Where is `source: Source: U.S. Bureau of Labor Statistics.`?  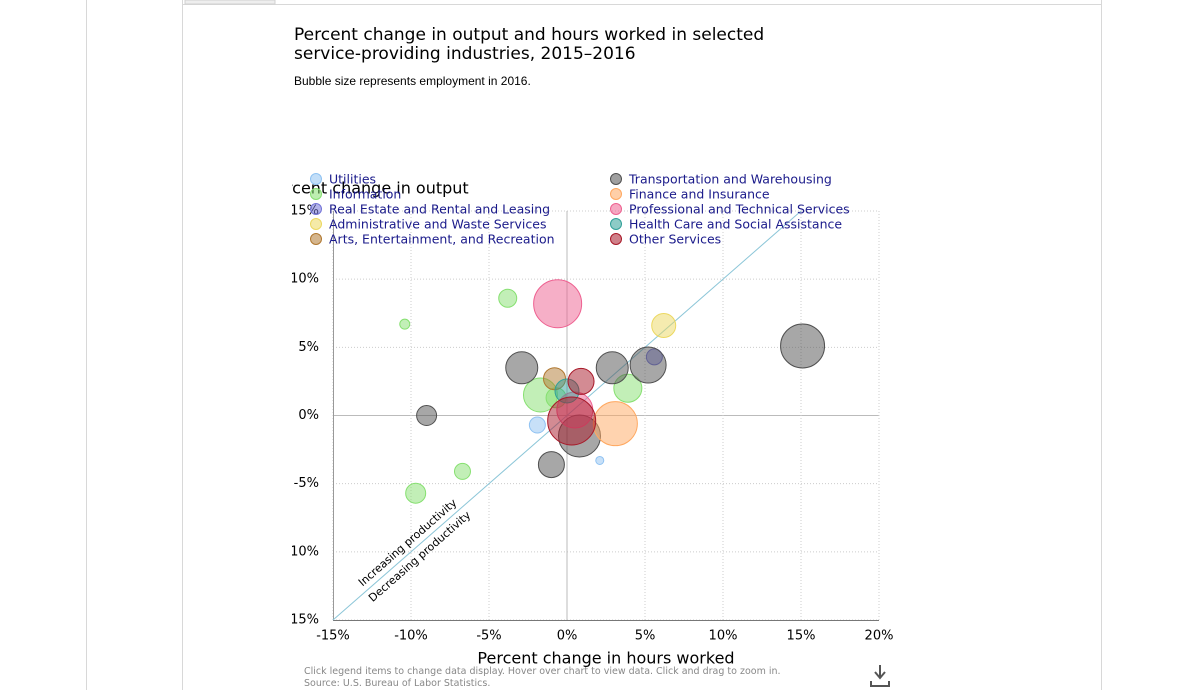 source: Source: U.S. Bureau of Labor Statistics. is located at coordinates (397, 683).